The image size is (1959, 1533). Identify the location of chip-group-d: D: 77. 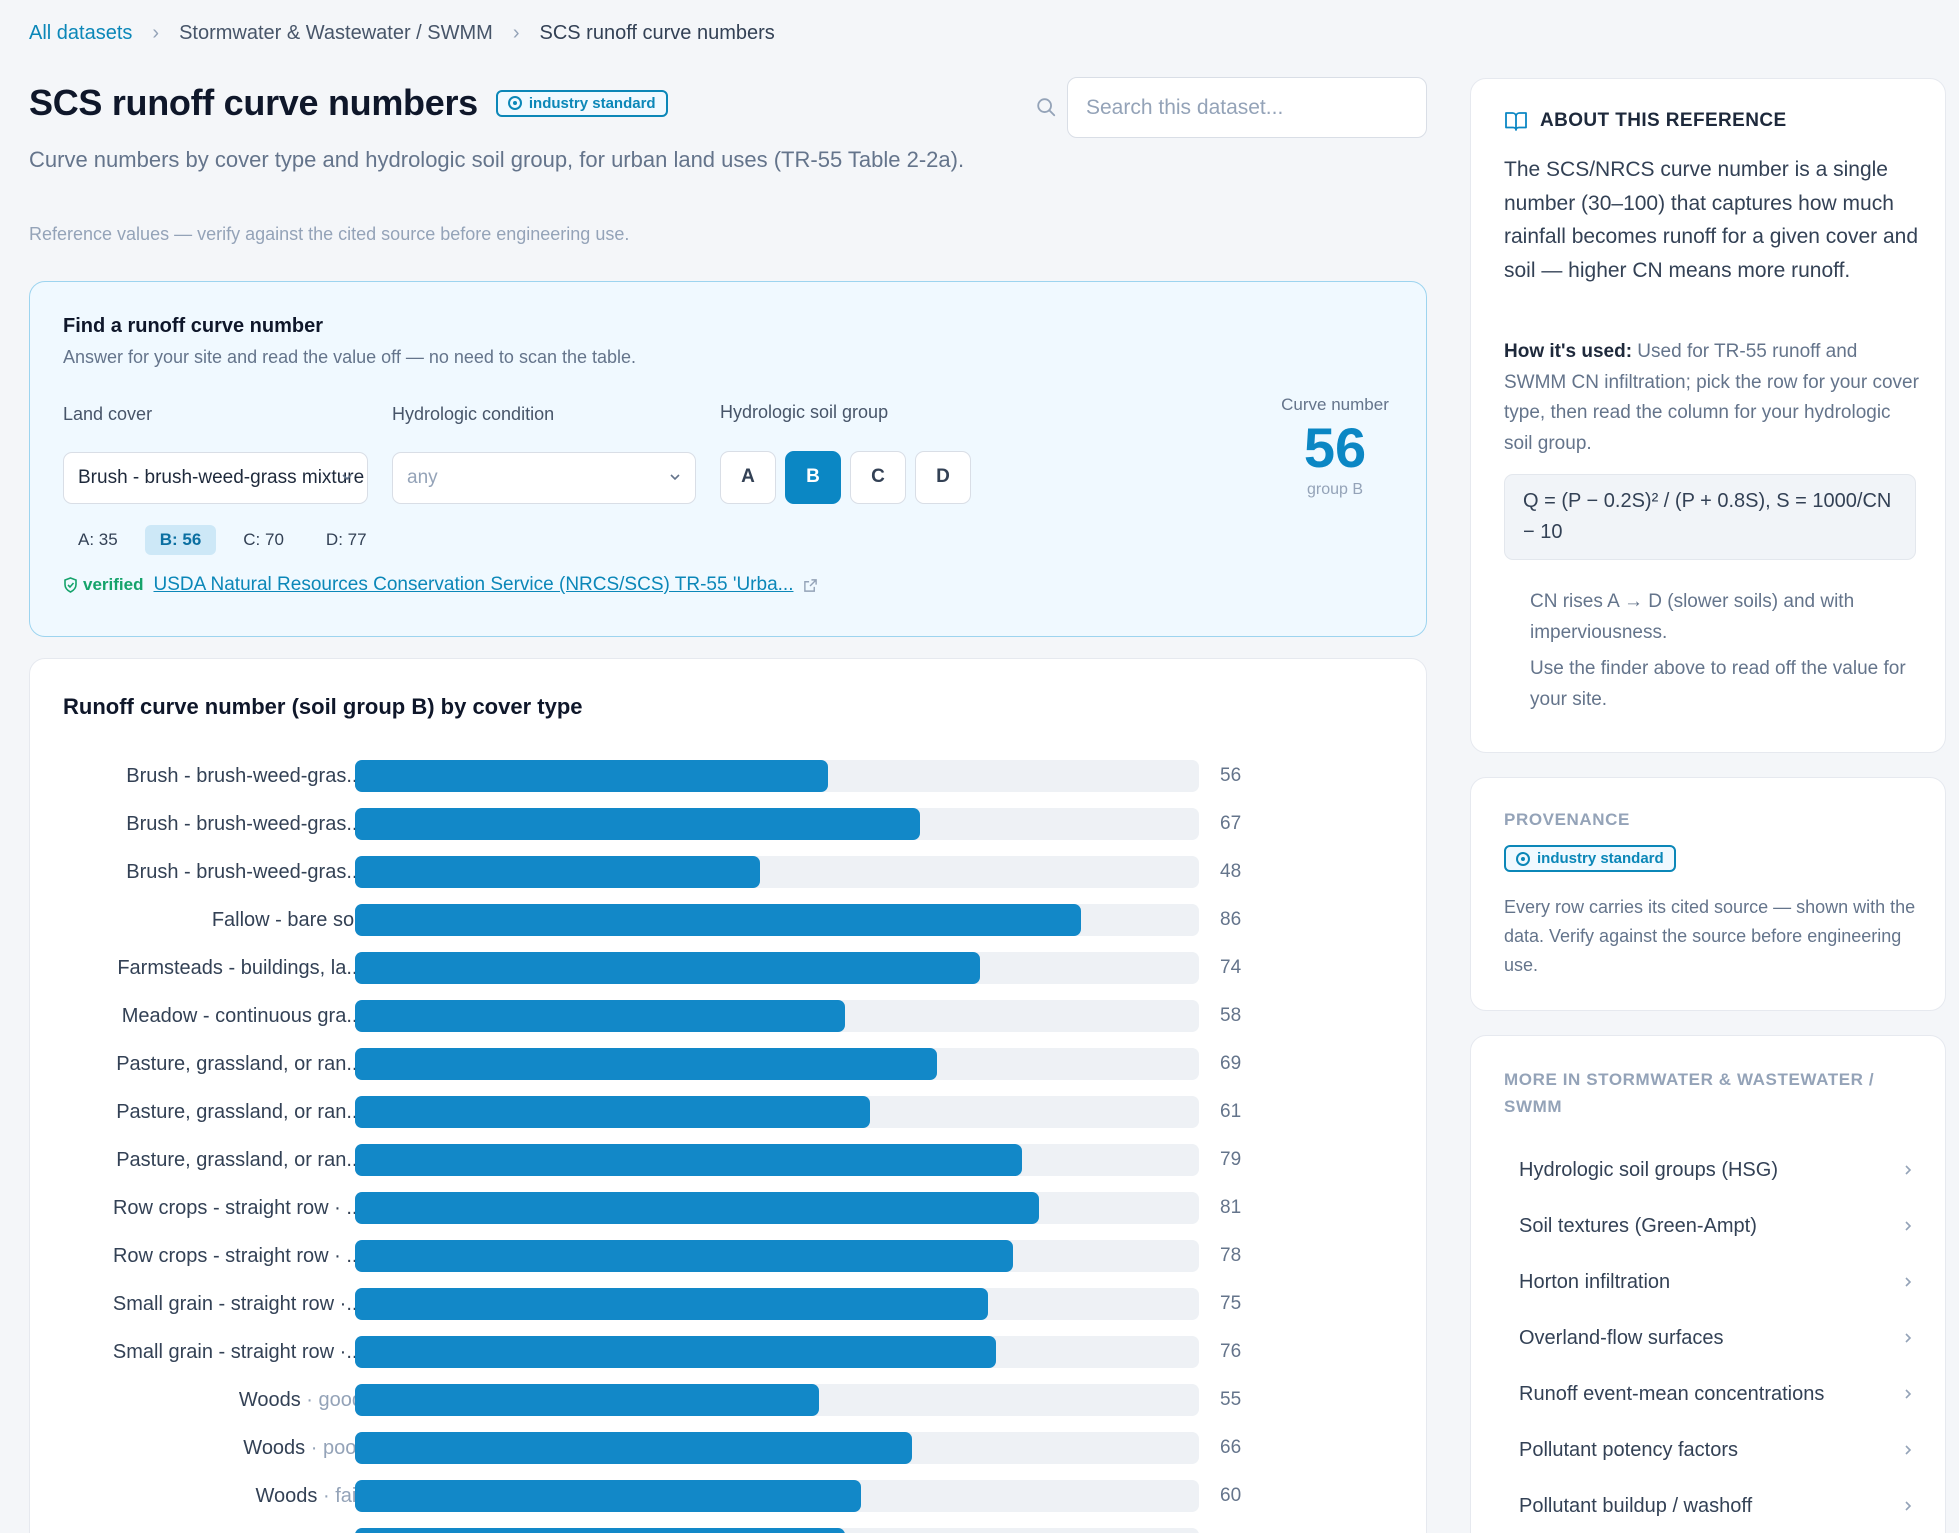
(346, 539).